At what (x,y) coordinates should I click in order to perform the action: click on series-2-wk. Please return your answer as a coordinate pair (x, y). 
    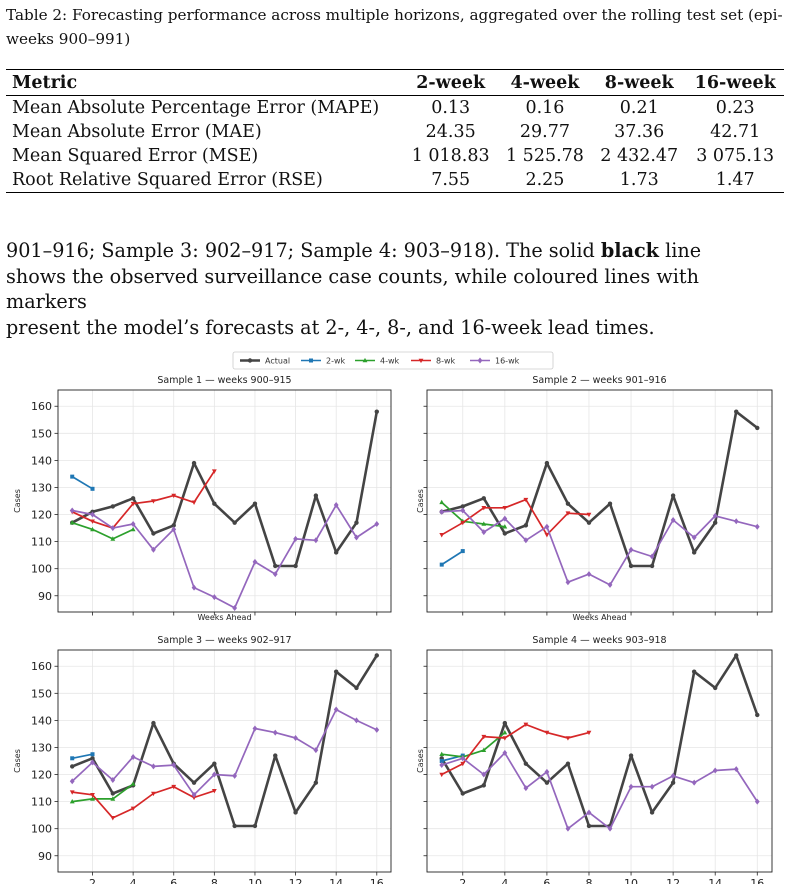
    Looking at the image, I should click on (82, 756).